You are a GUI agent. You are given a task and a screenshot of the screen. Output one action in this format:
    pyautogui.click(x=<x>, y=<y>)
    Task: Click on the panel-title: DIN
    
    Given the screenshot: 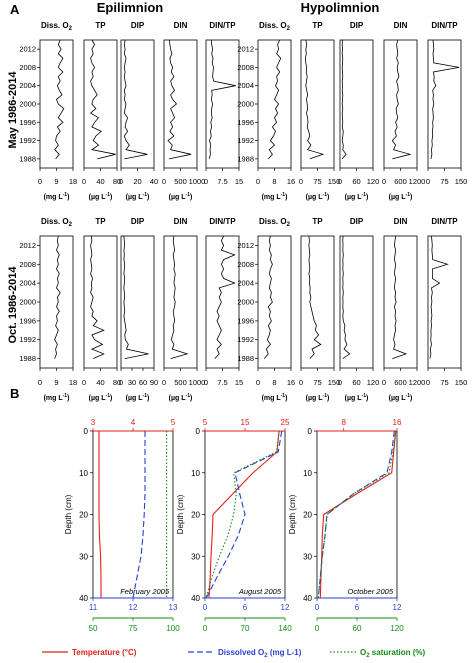 What is the action you would take?
    pyautogui.click(x=181, y=25)
    